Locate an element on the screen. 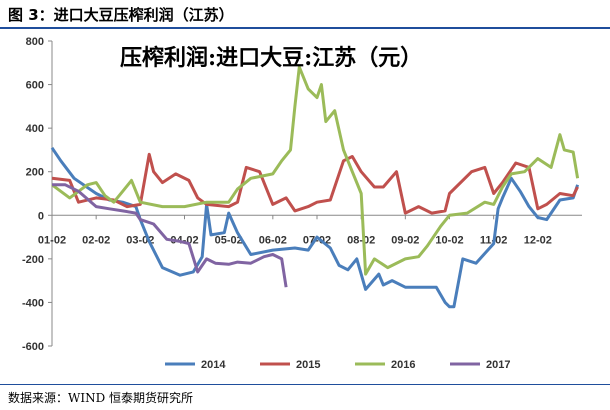  x-tick-label: 01-02 is located at coordinates (52, 240).